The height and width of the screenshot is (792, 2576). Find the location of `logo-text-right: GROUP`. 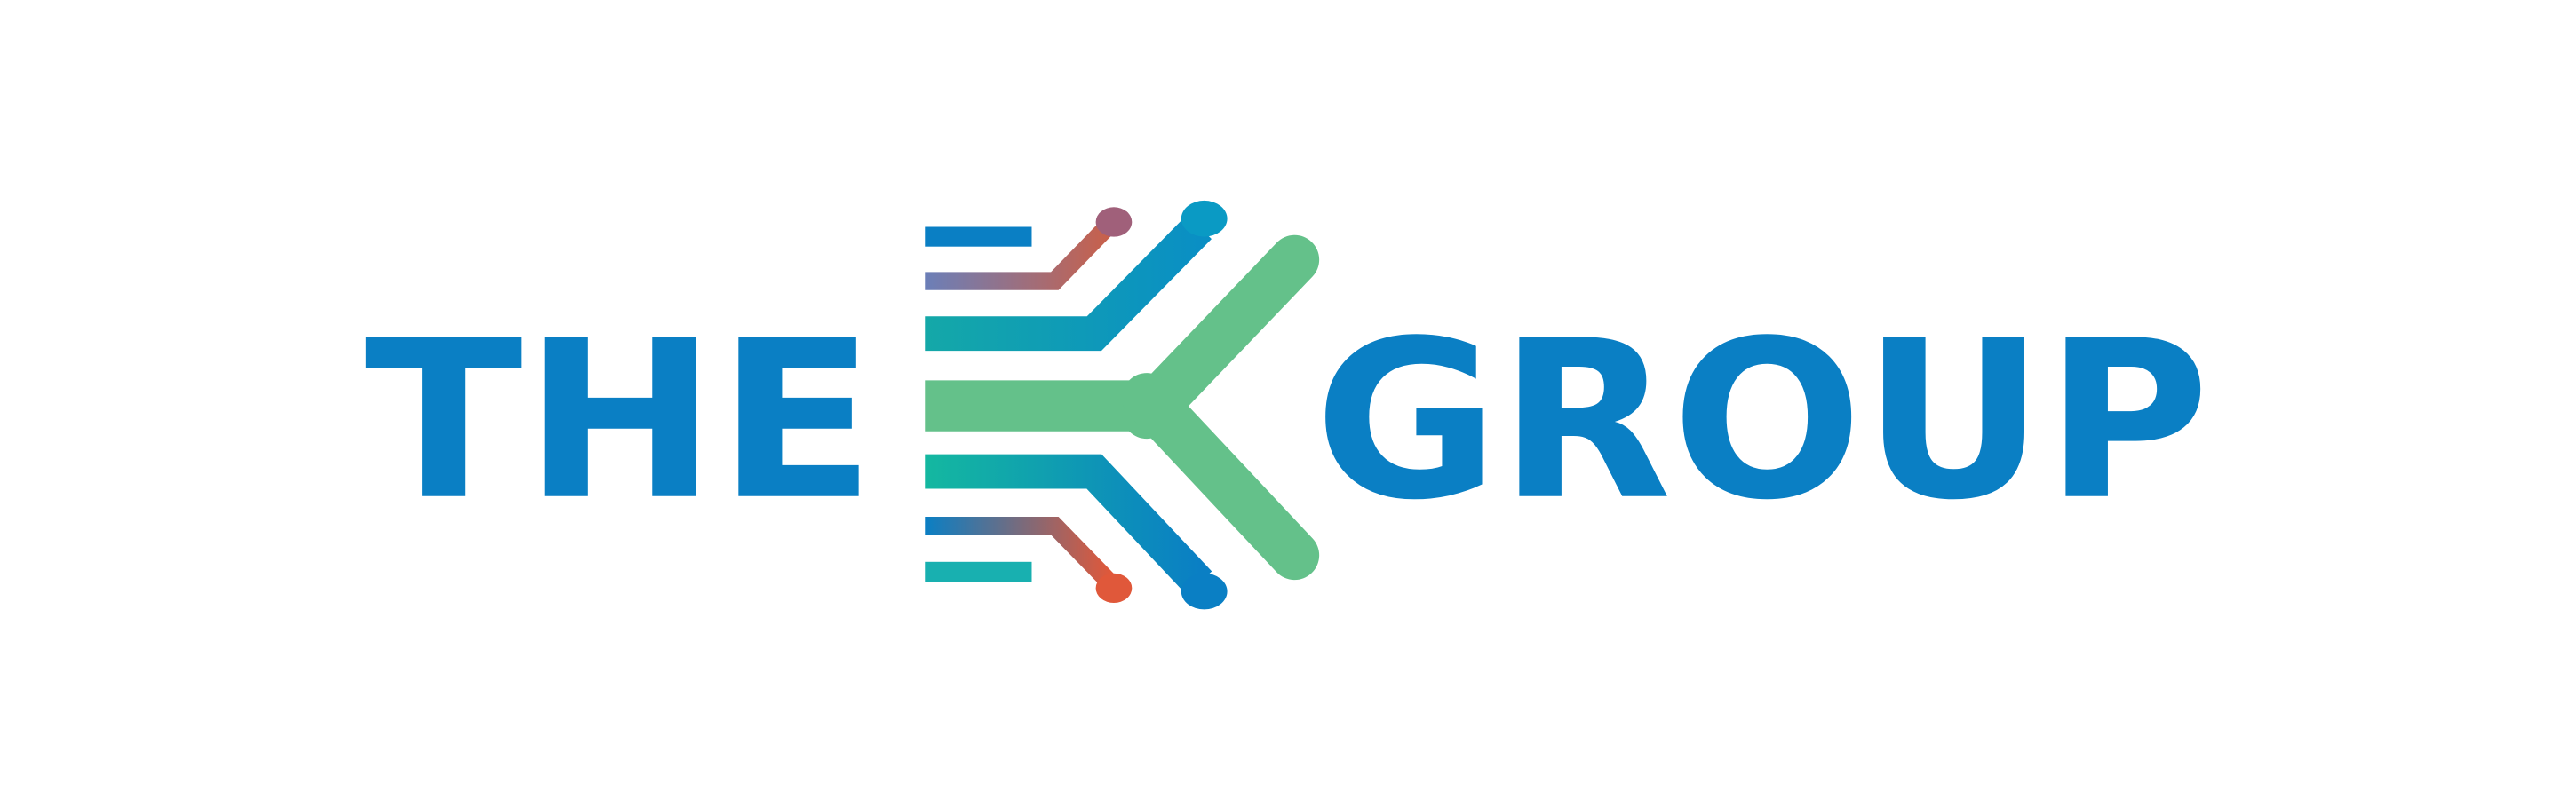

logo-text-right: GROUP is located at coordinates (1762, 422).